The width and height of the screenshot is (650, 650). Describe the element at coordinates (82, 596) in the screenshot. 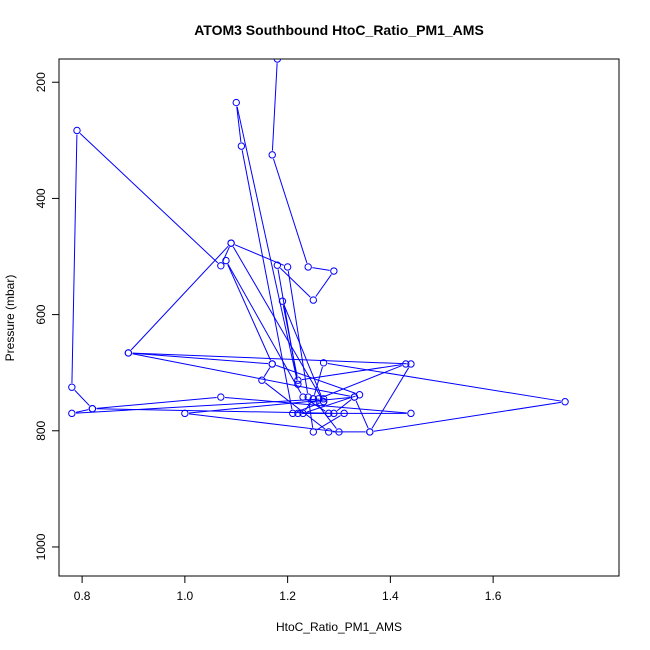

I see `x-tick-label: 0.8` at that location.